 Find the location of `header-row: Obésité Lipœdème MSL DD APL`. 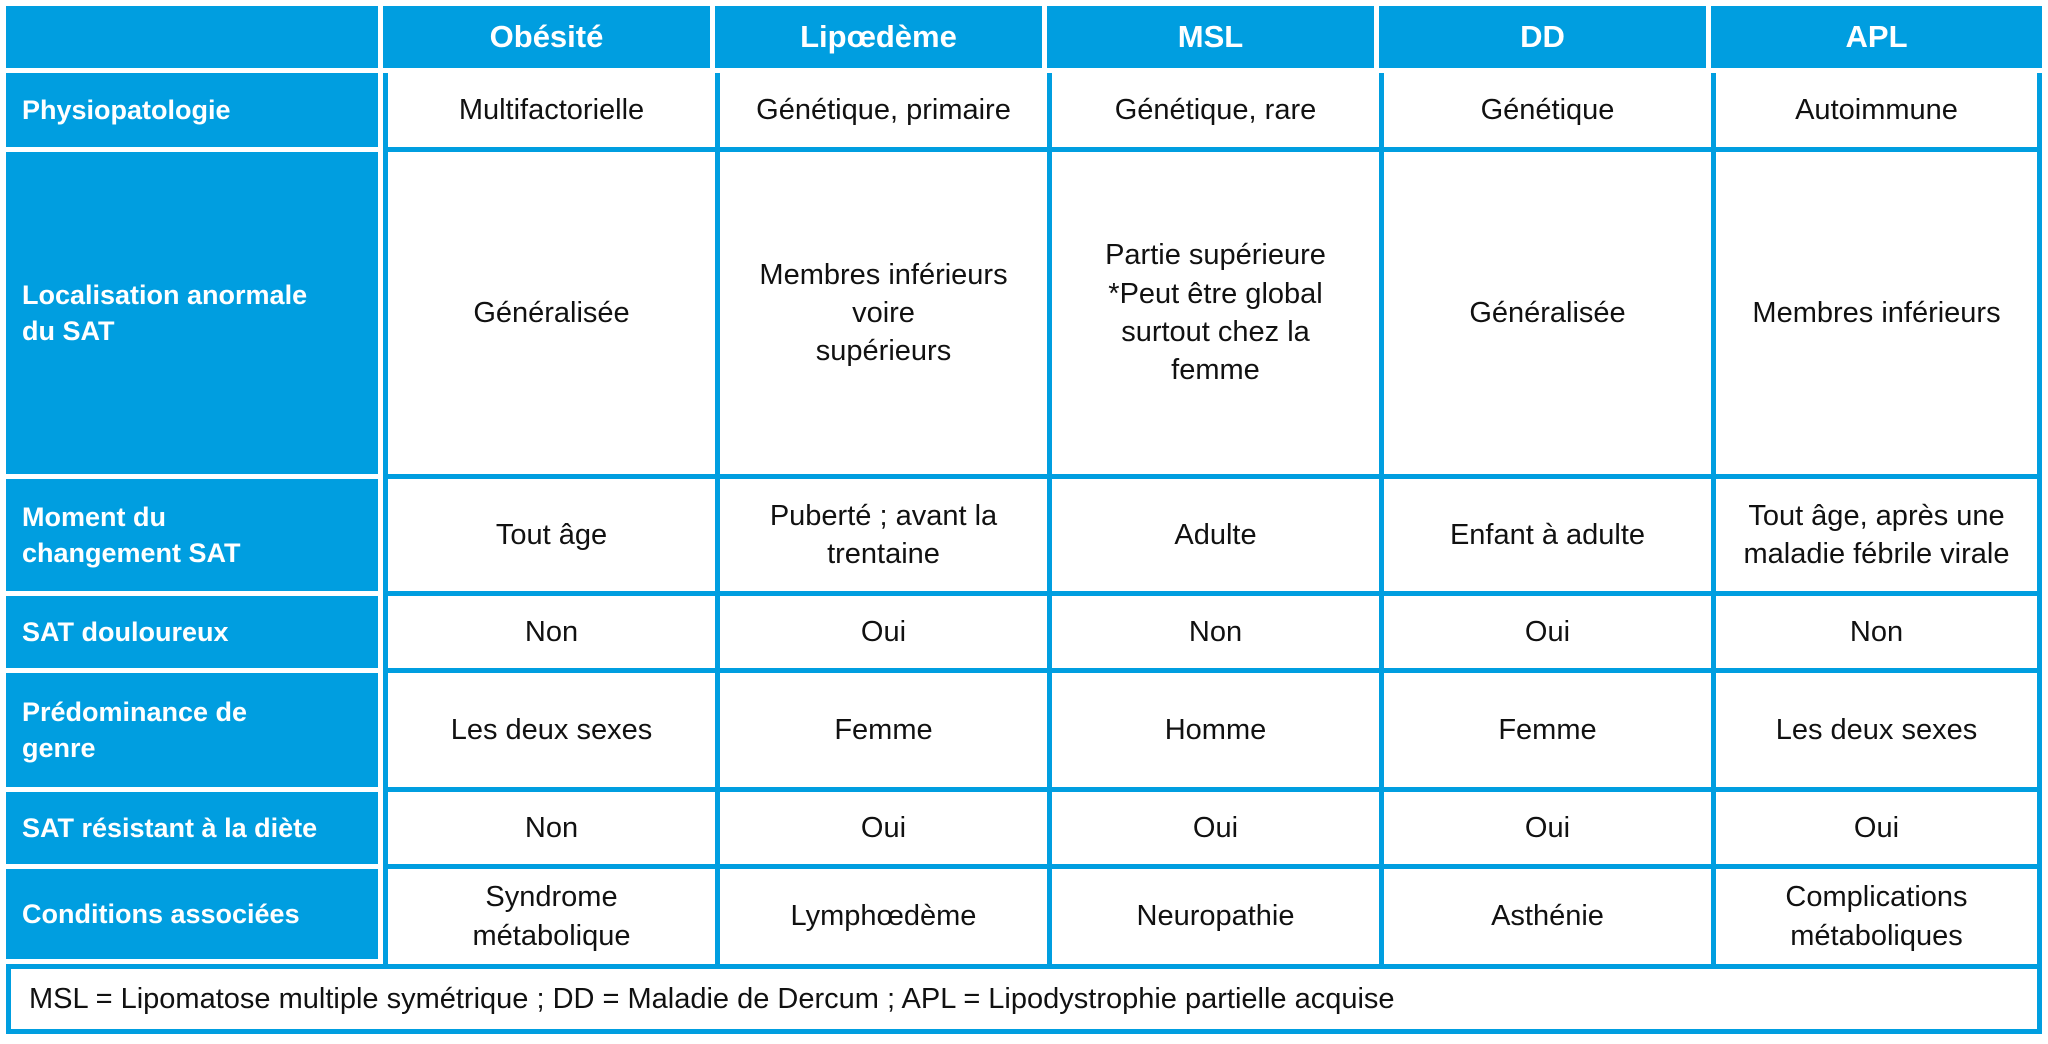

header-row: Obésité Lipœdème MSL DD APL is located at coordinates (1024, 39).